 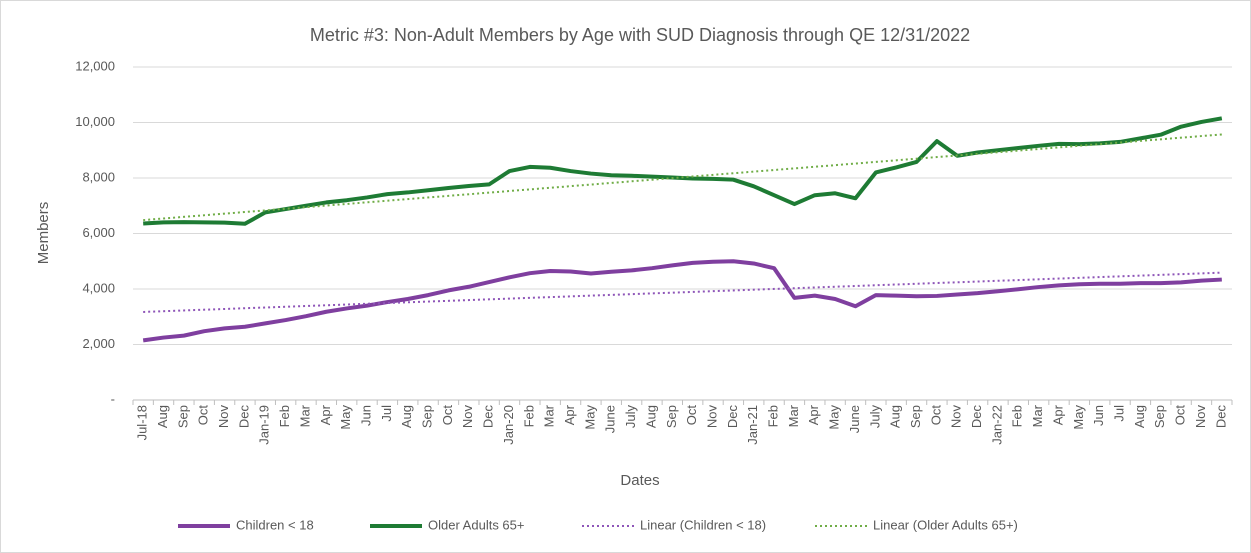 What do you see at coordinates (142, 422) in the screenshot?
I see `x-tick-label: Jul-18` at bounding box center [142, 422].